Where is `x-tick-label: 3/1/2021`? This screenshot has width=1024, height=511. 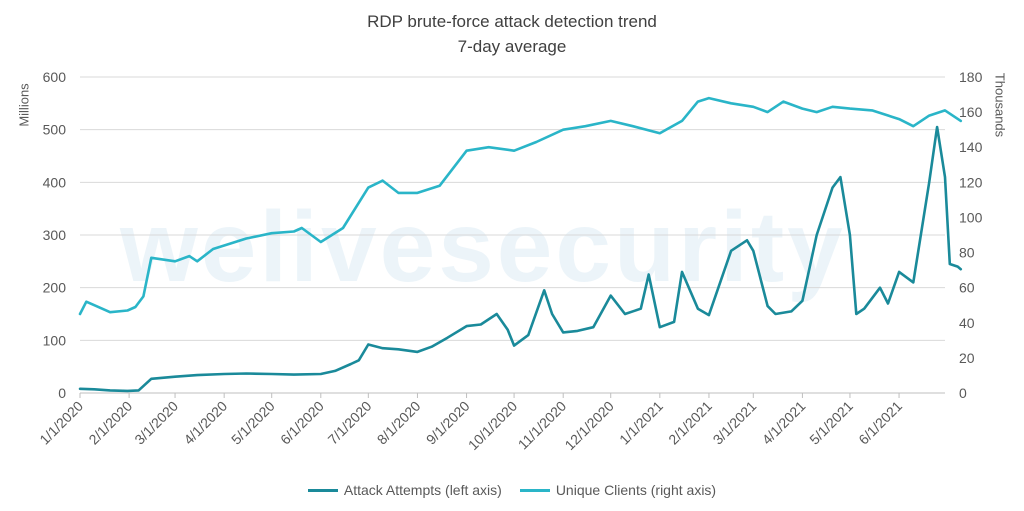
x-tick-label: 3/1/2021 is located at coordinates (735, 423).